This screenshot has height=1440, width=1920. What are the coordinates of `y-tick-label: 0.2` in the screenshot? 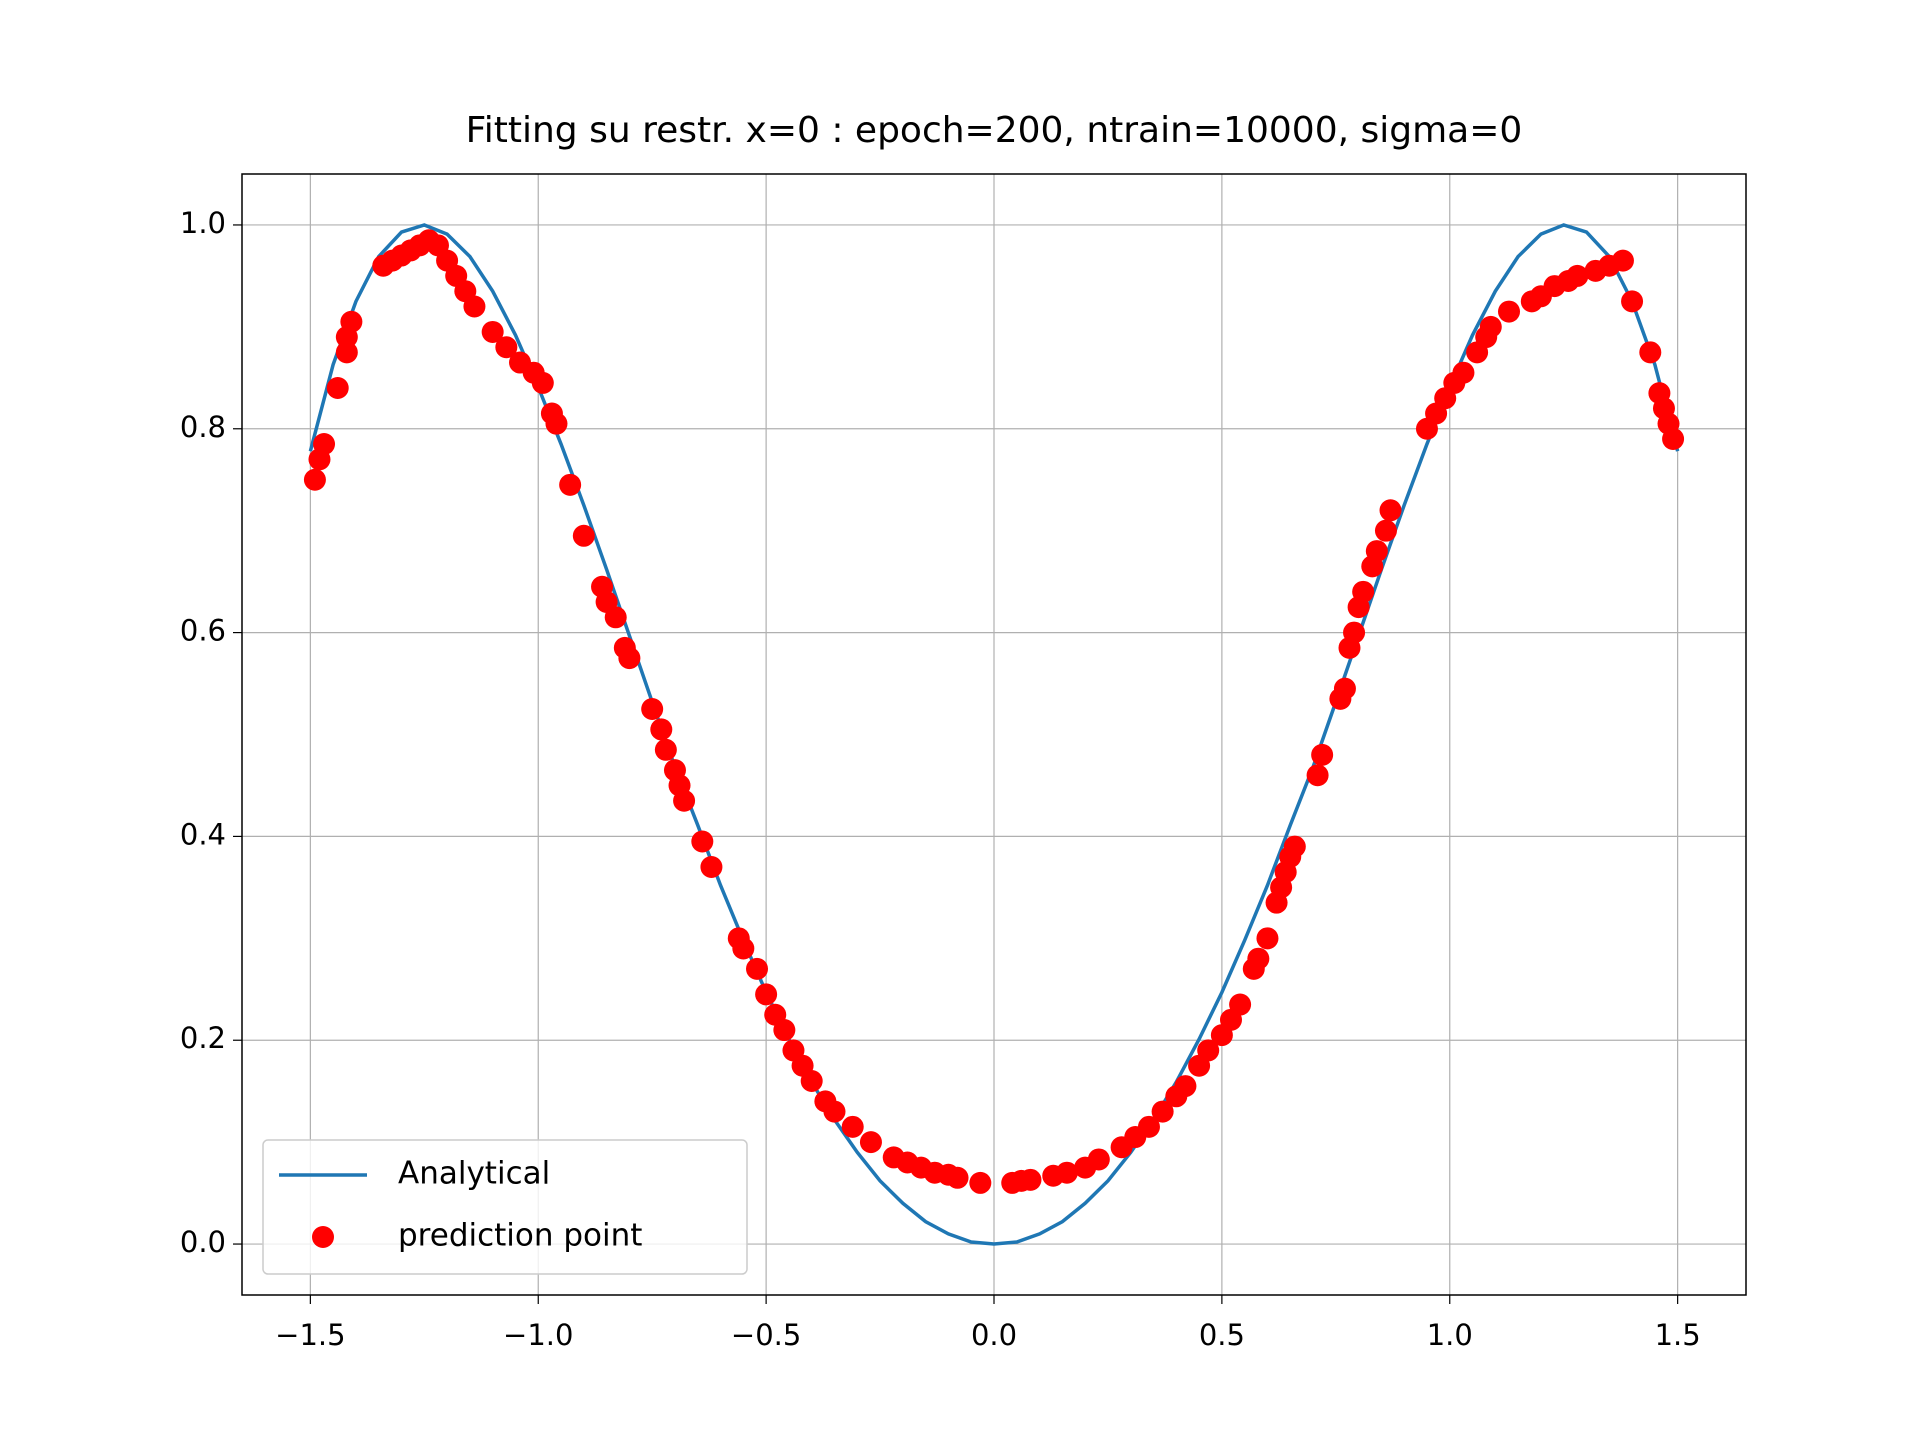 It's located at (203, 1038).